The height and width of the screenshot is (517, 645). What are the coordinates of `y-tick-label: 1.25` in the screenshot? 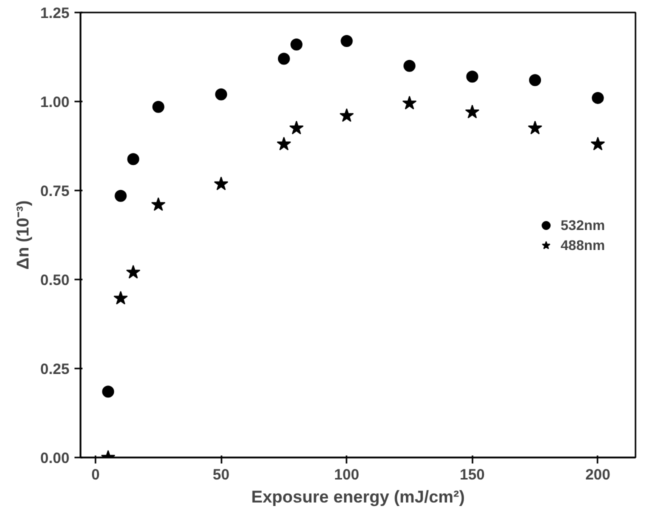 It's located at (55, 13).